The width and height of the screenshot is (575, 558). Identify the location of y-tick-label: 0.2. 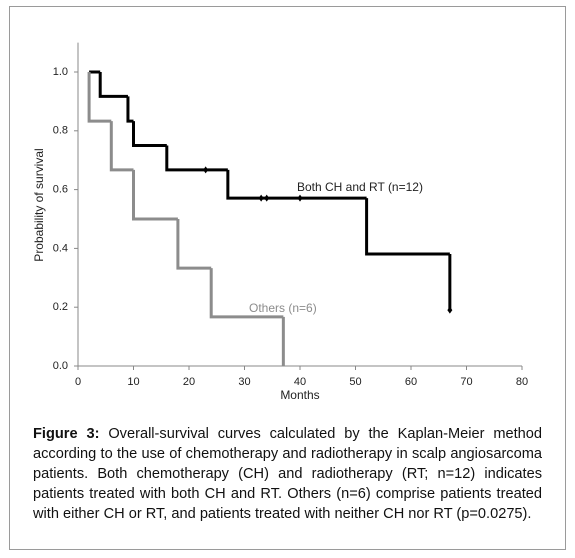
(60, 307).